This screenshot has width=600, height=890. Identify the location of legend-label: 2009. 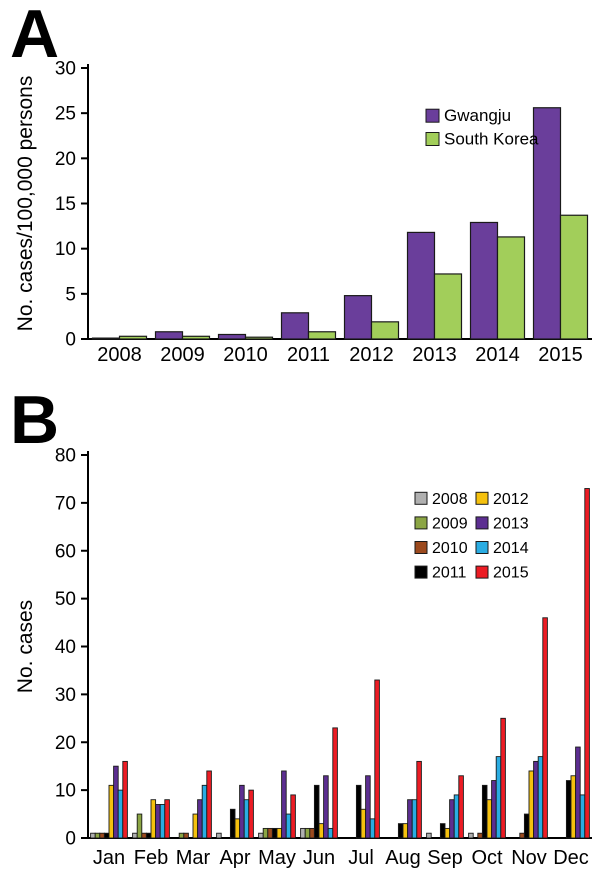
(450, 523).